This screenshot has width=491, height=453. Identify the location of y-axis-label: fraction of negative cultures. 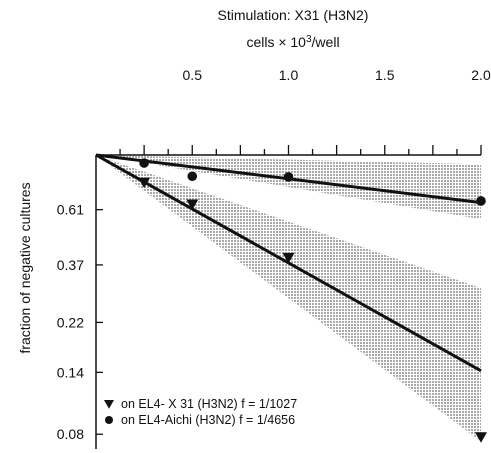
(25, 267).